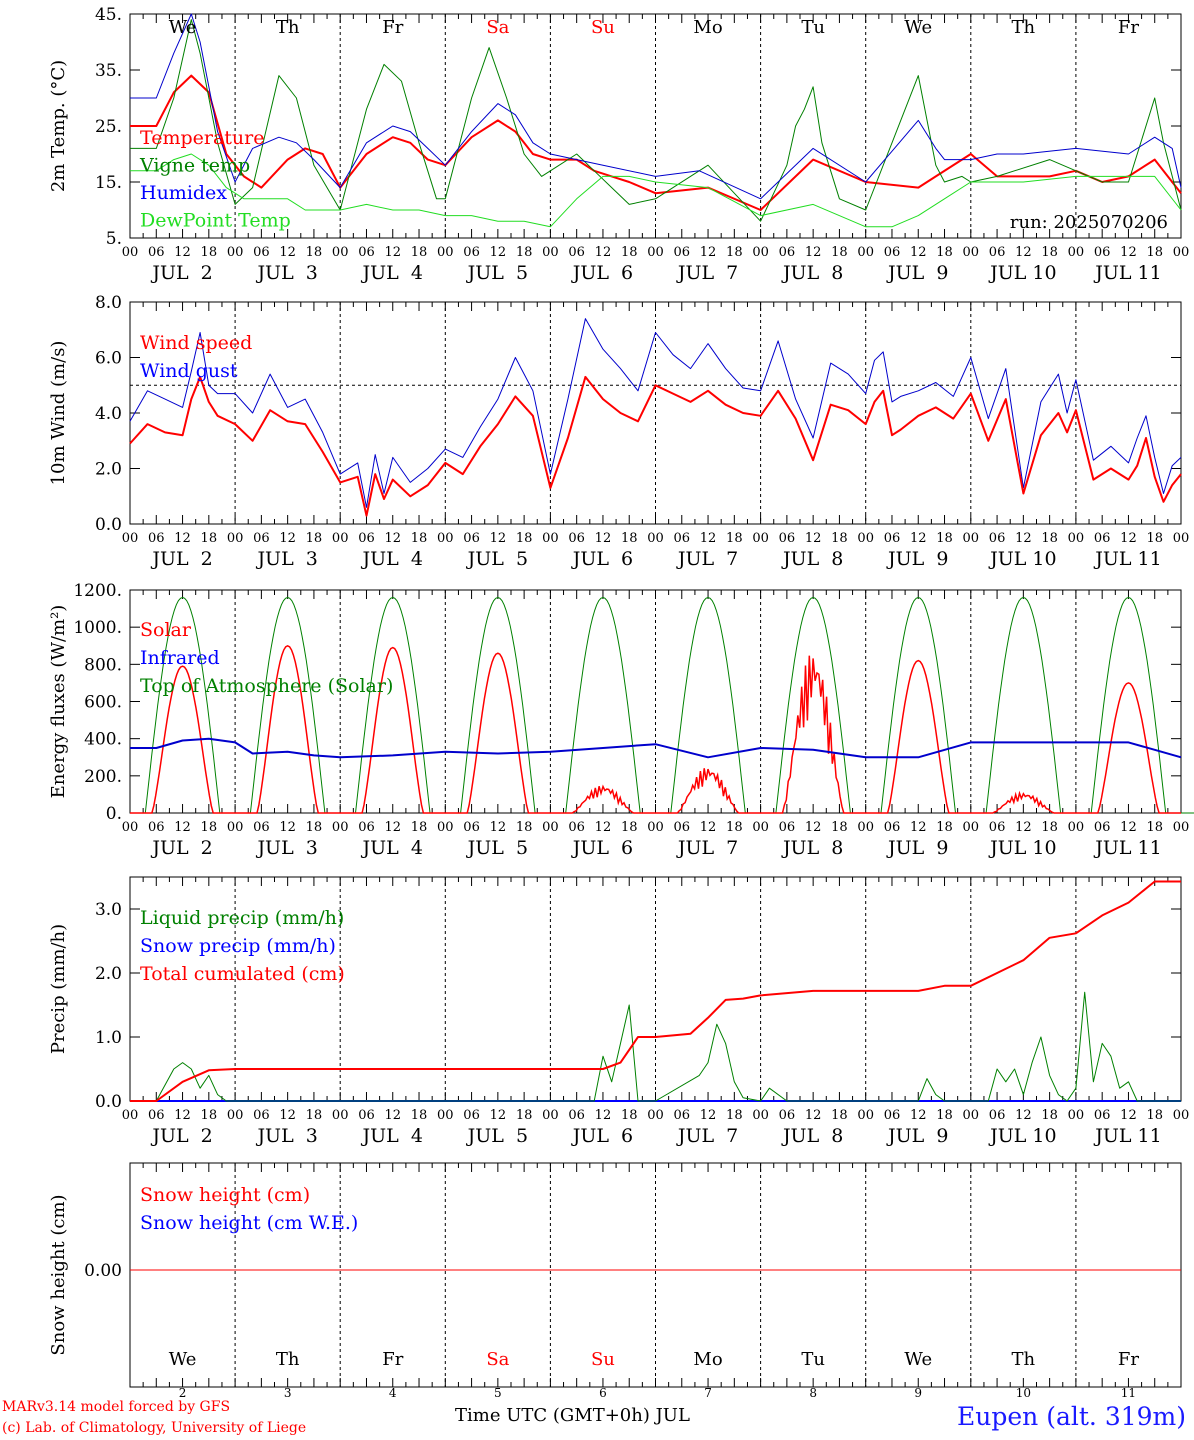  Describe the element at coordinates (812, 559) in the screenshot. I see `date-label: JUL 8` at that location.